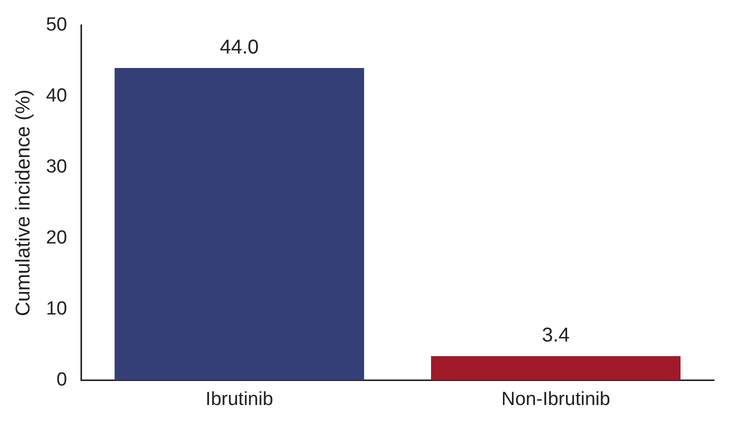  I want to click on data-label: 44.0, so click(239, 47).